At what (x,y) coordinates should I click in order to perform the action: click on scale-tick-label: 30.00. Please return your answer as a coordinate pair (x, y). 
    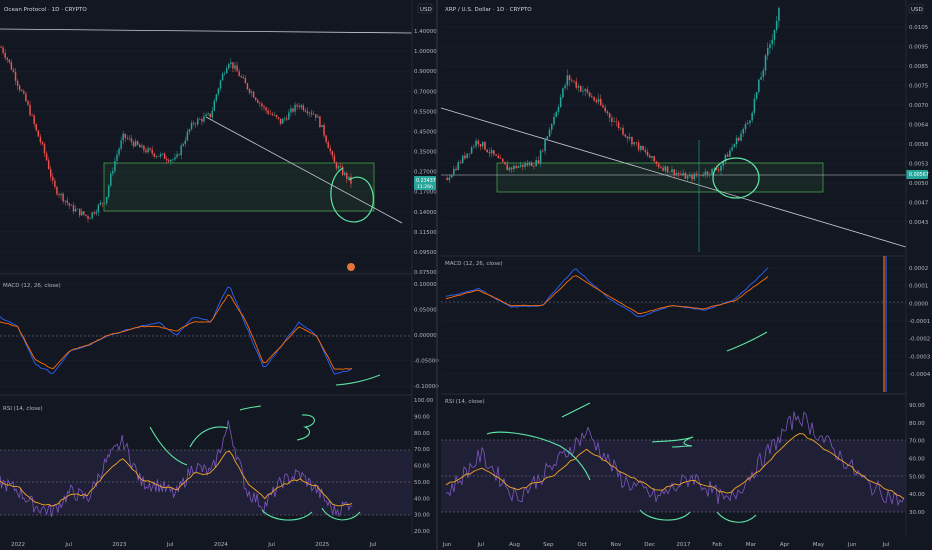
    Looking at the image, I should click on (422, 516).